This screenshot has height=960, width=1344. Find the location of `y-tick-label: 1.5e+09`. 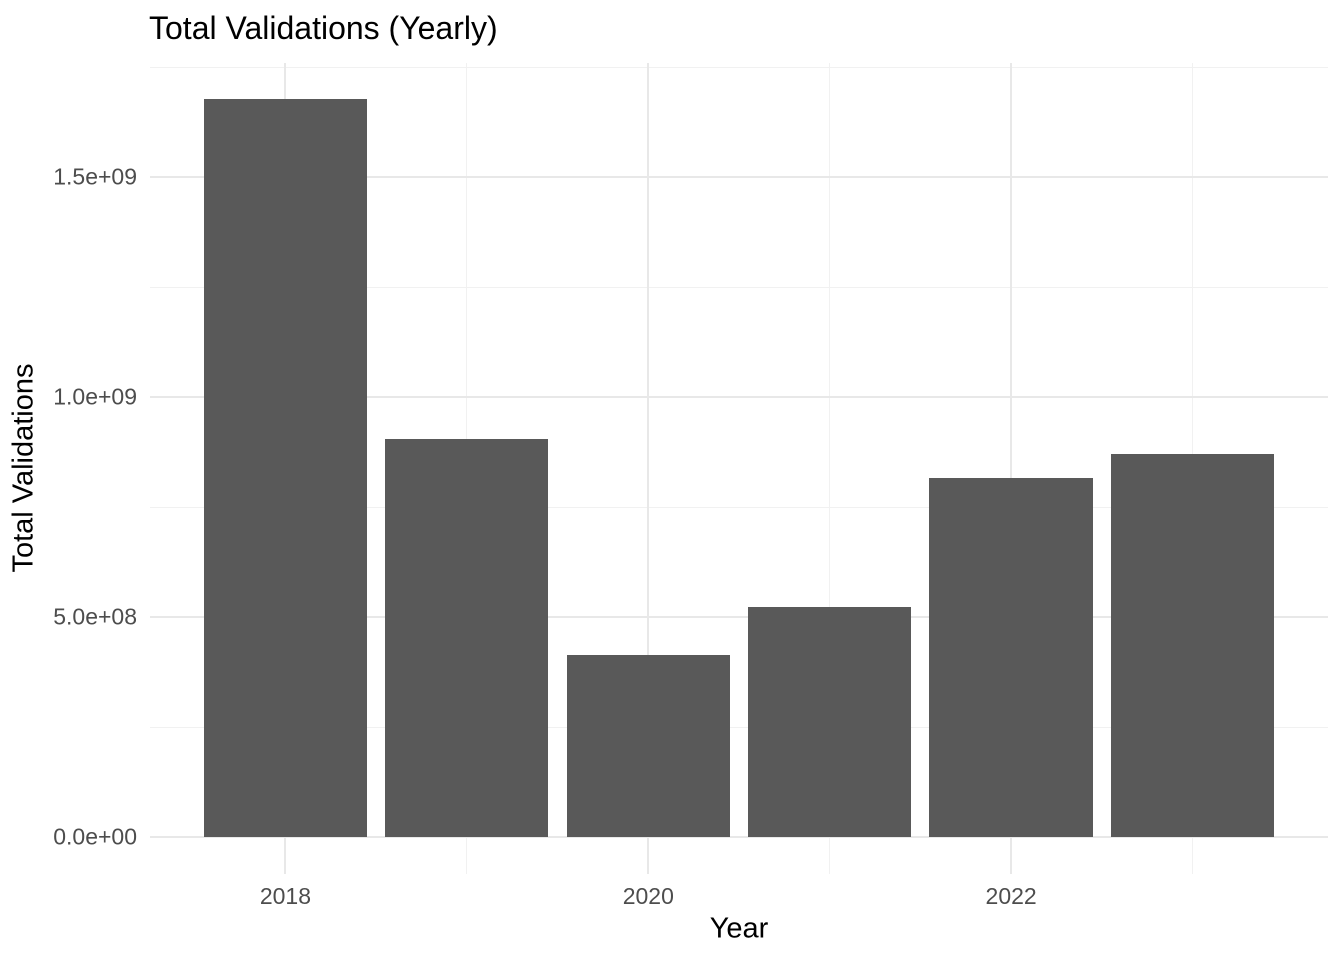

y-tick-label: 1.5e+09 is located at coordinates (95, 176).